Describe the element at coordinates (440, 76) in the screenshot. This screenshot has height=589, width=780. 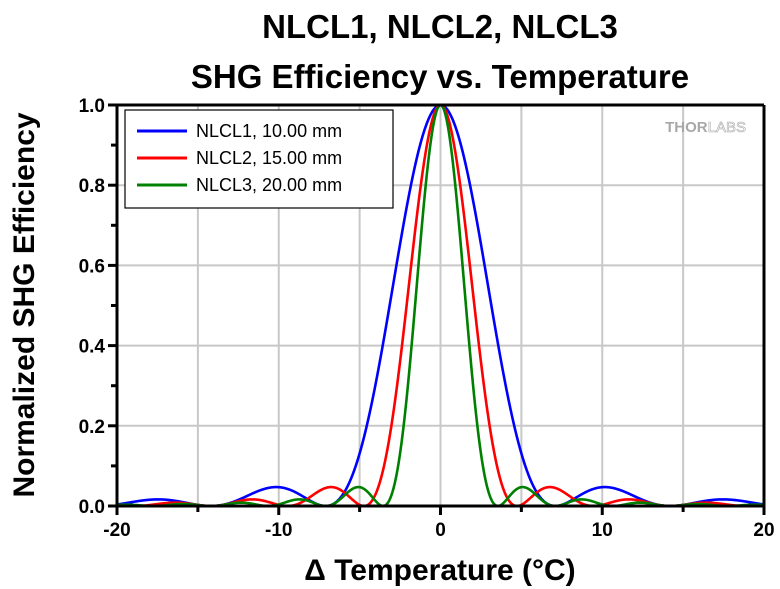
I see `chart-title-line2: SHG Efficiency vs. Temperature` at that location.